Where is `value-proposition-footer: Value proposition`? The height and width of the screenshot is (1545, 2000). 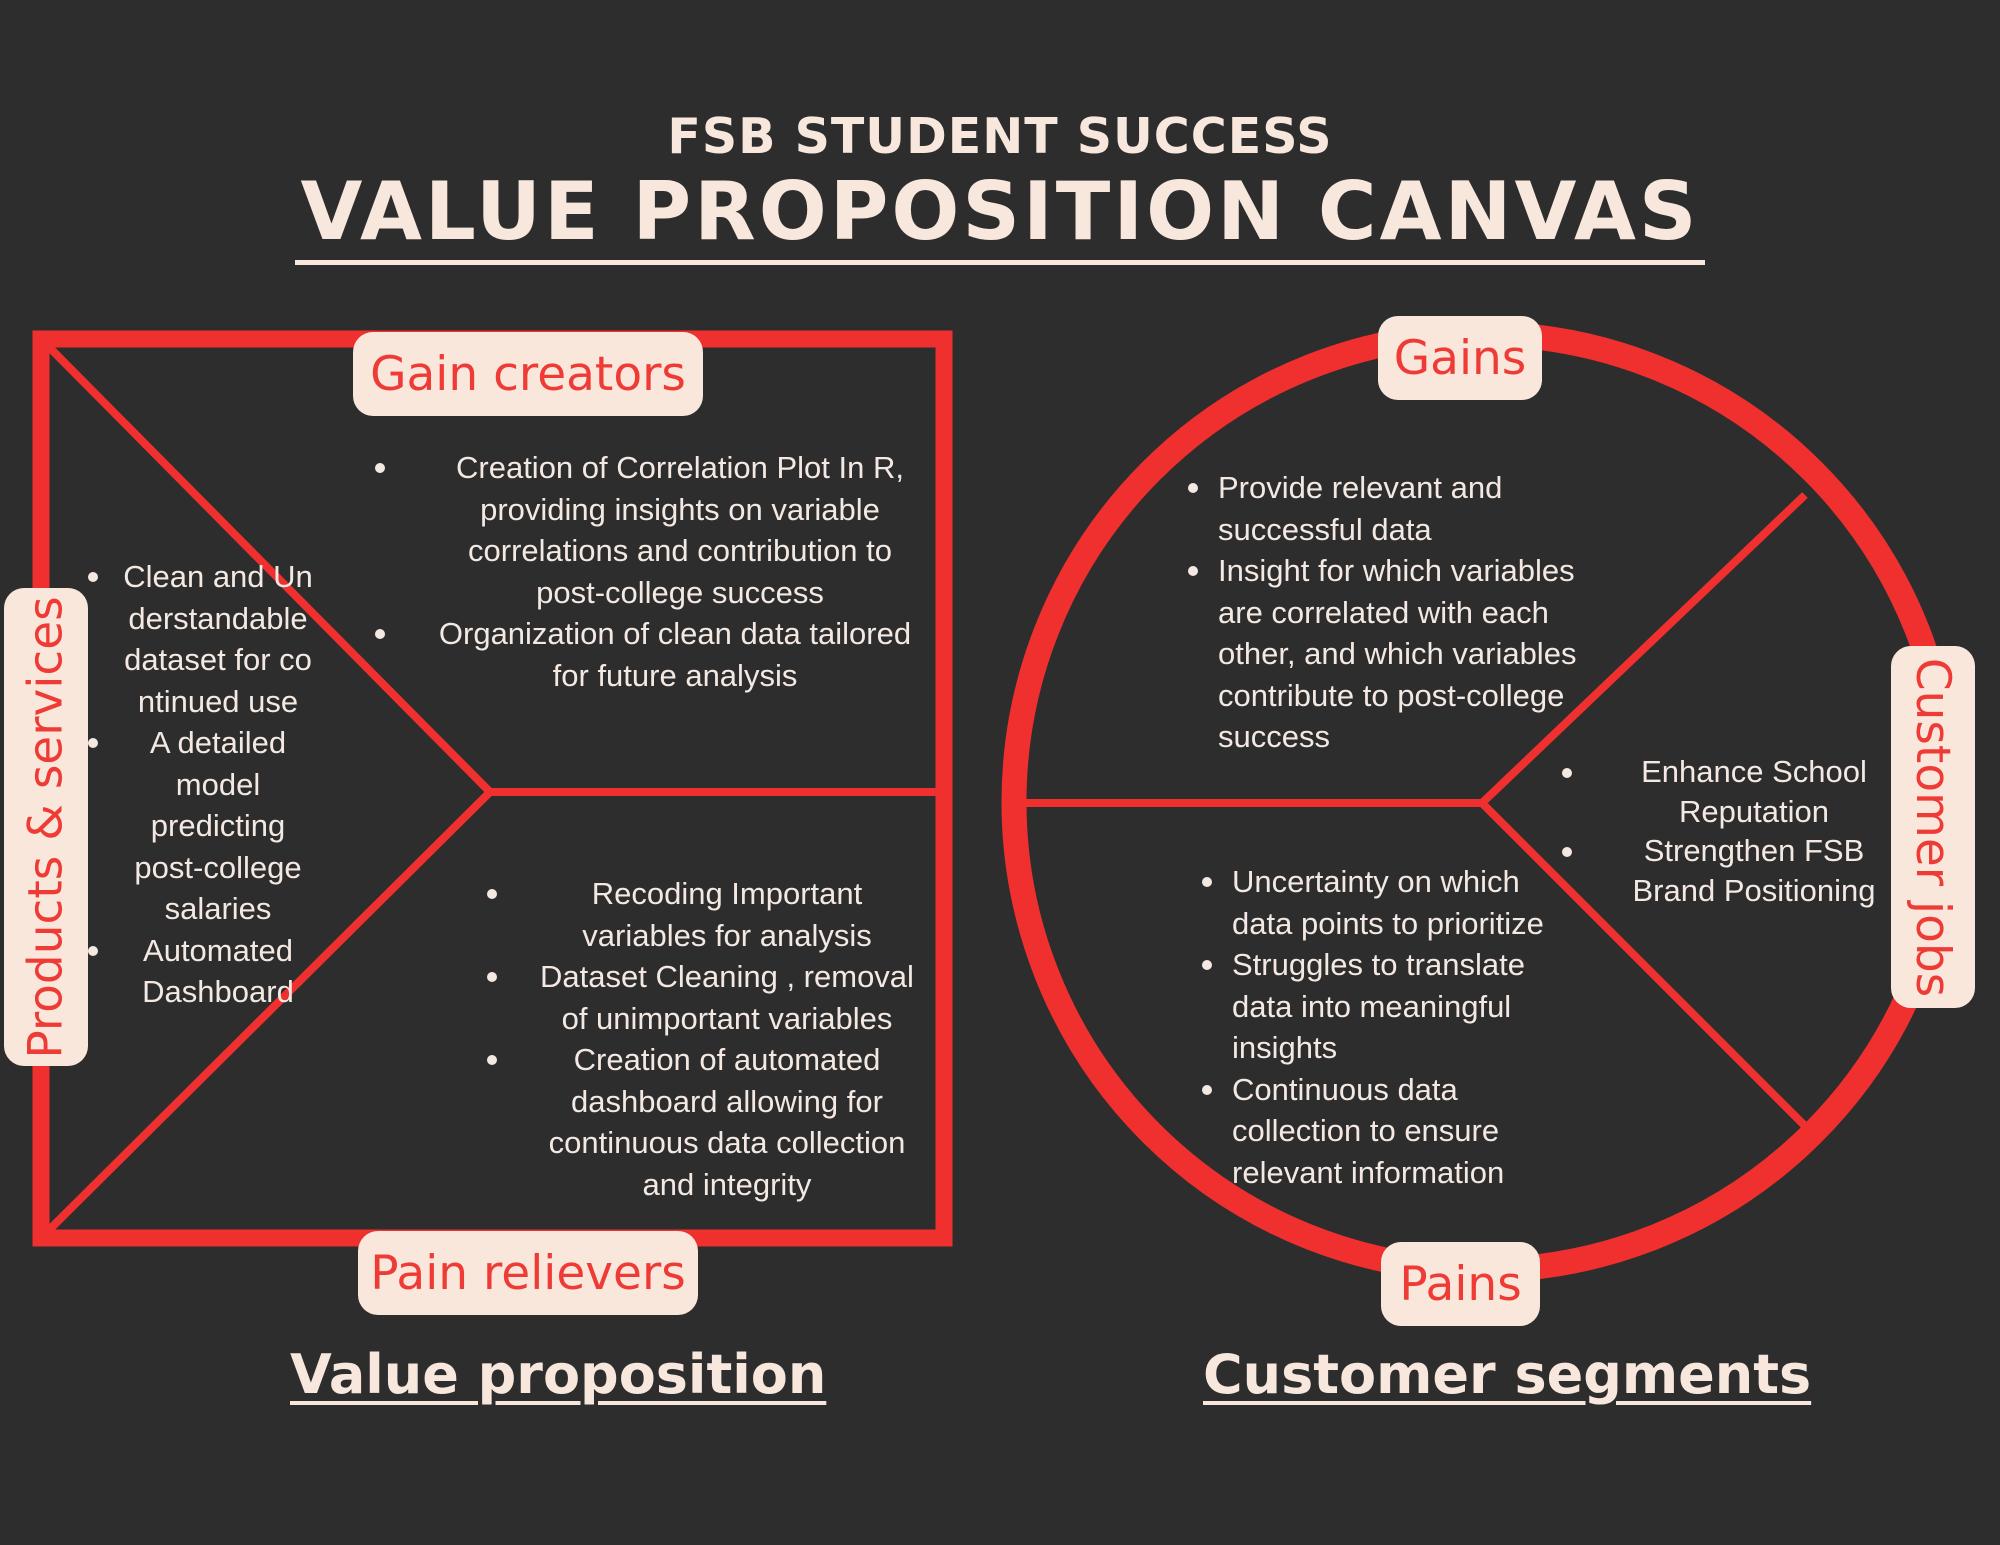 value-proposition-footer: Value proposition is located at coordinates (558, 1374).